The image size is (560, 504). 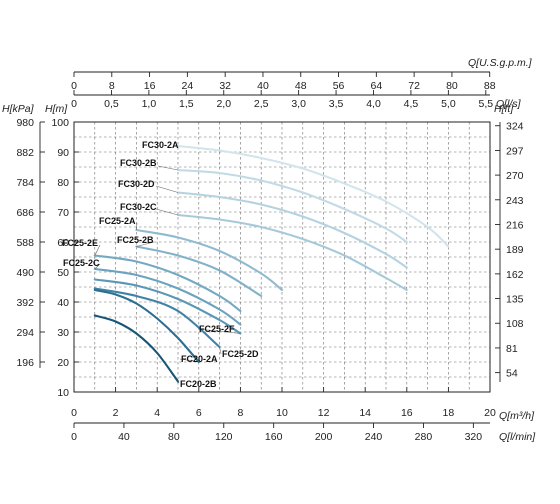 I want to click on curve-label-fc30-2c: FC30-2C, so click(x=138, y=207).